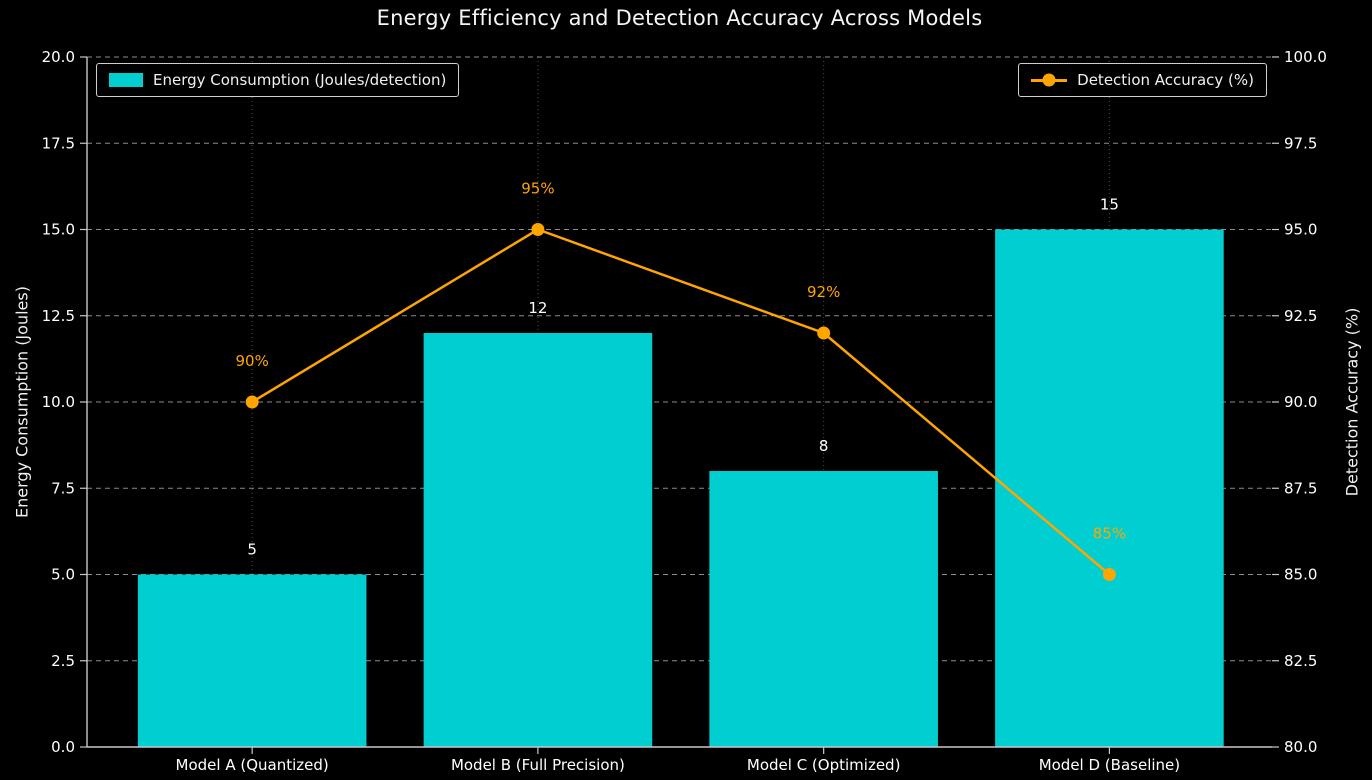 This screenshot has width=1372, height=780. What do you see at coordinates (58, 57) in the screenshot?
I see `y-tick-label-left: 20.0` at bounding box center [58, 57].